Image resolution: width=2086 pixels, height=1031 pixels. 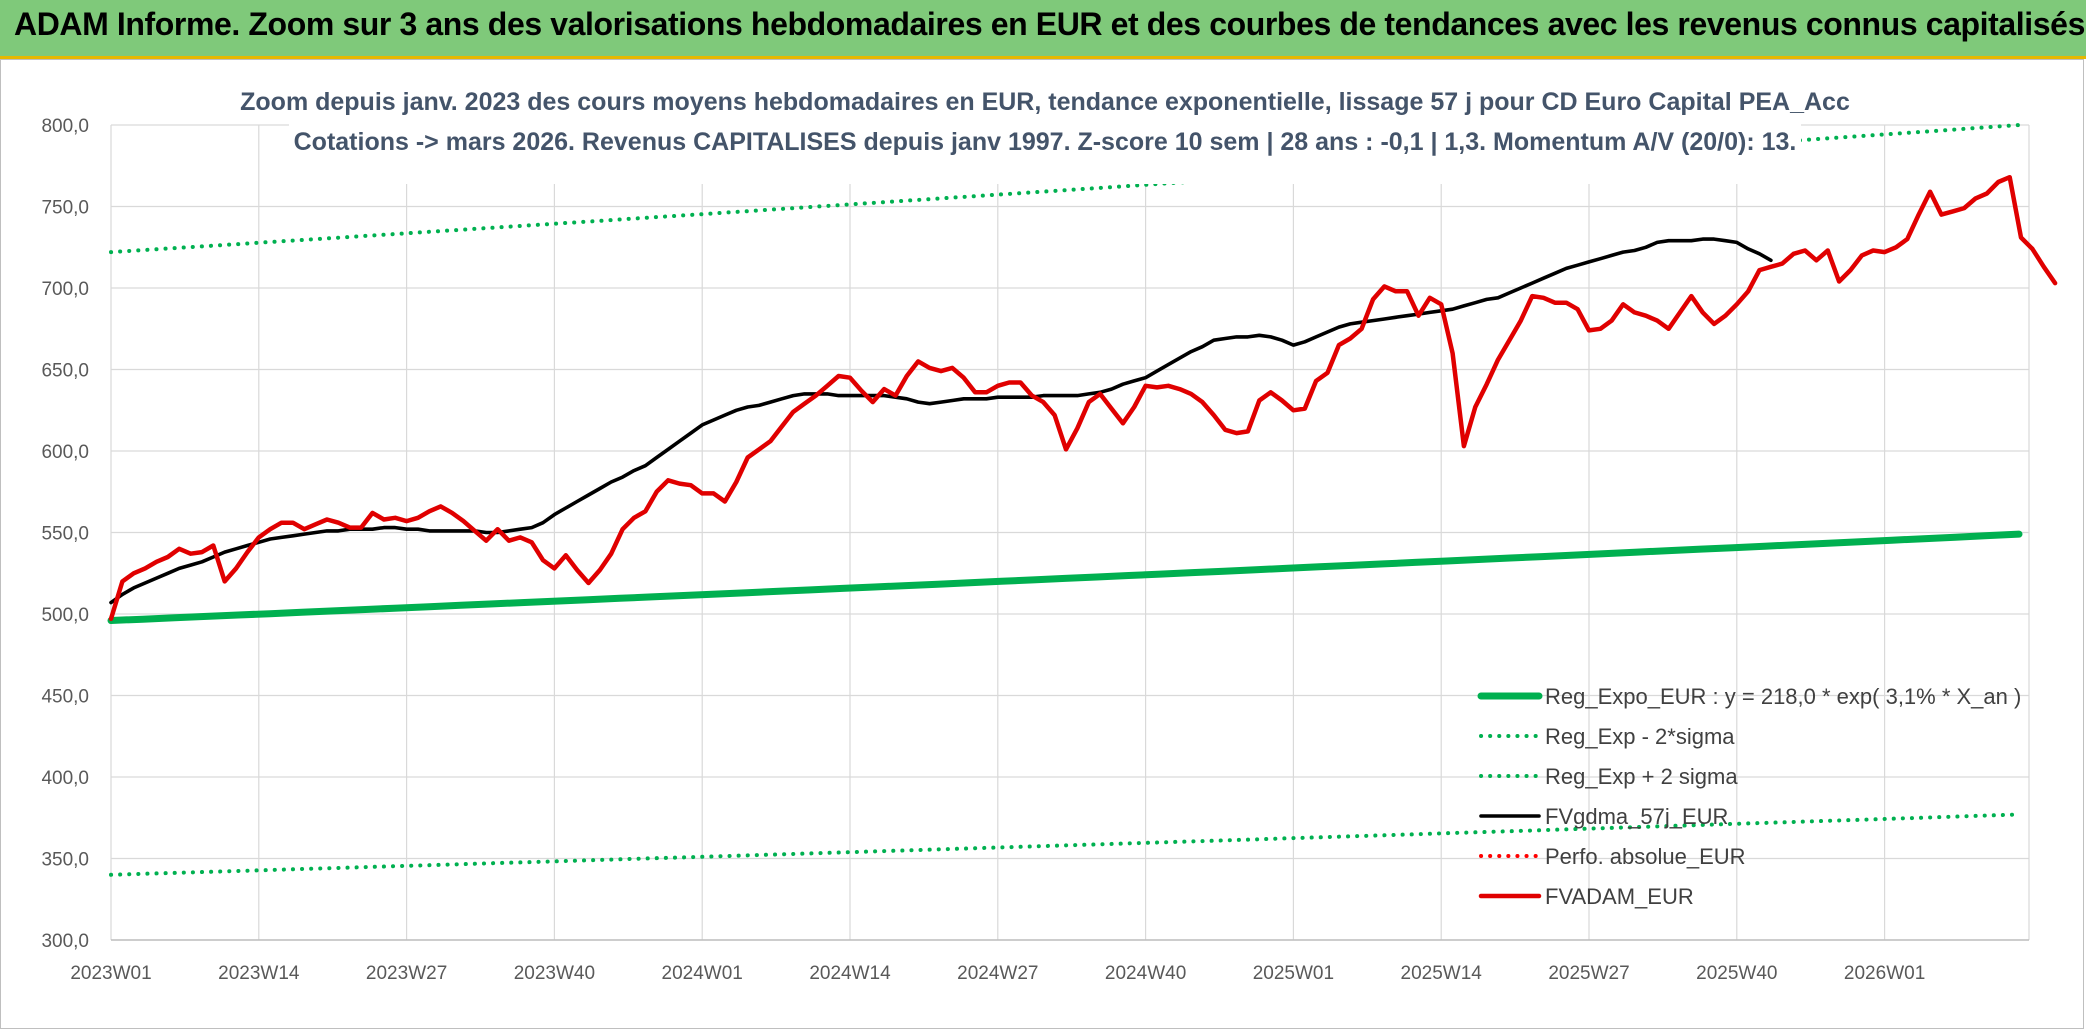 I want to click on x-tick-label: 2024W27, so click(x=997, y=973).